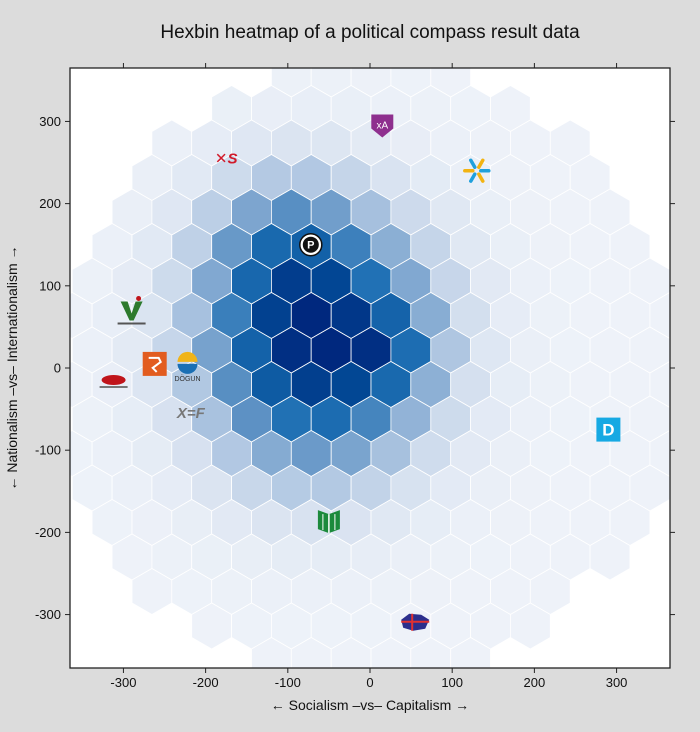  I want to click on pirate-icon-inner, so click(310, 244).